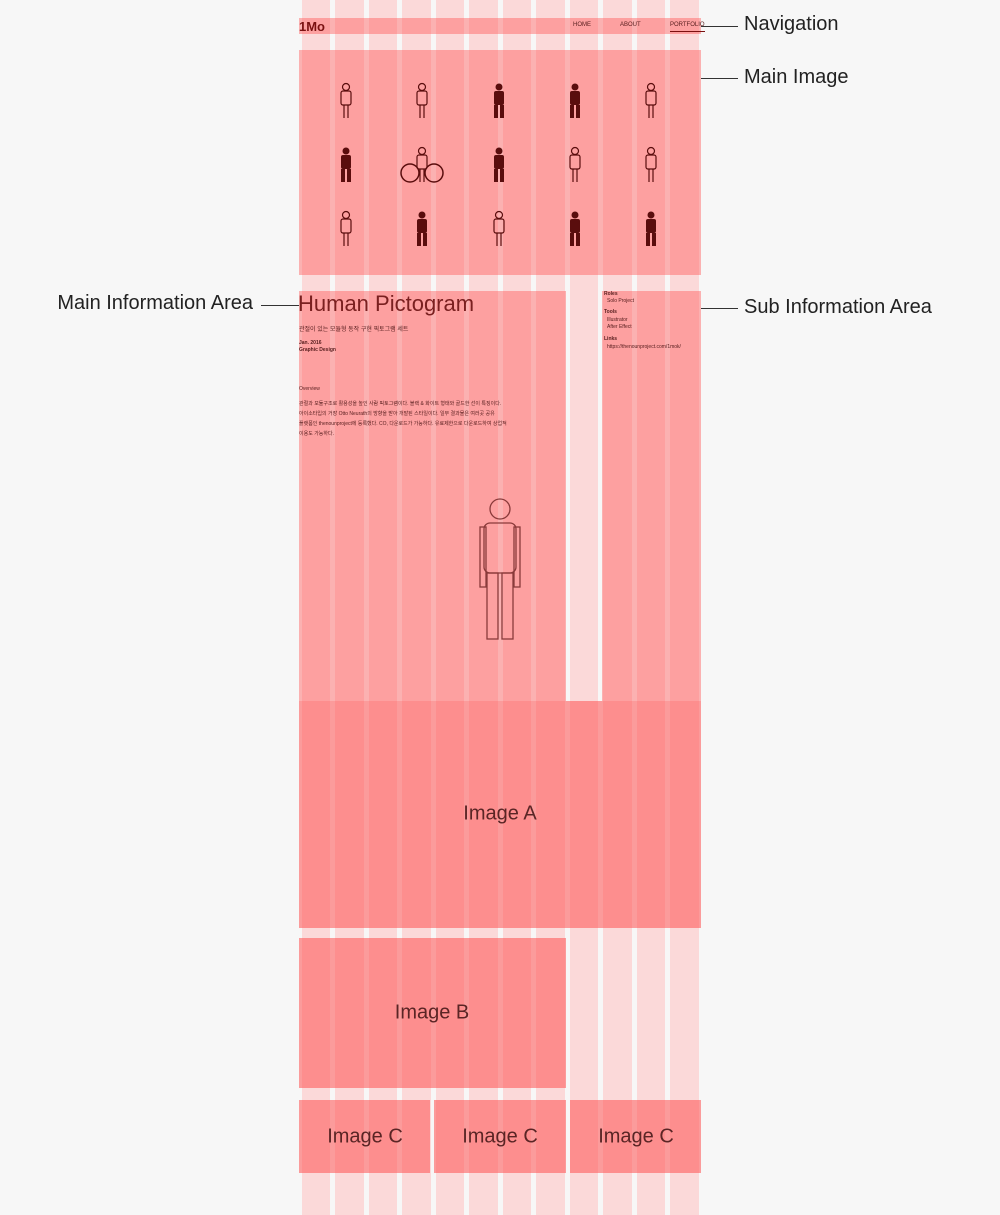 The image size is (1000, 1215). Describe the element at coordinates (611, 294) in the screenshot. I see `roles-heading: Roles` at that location.